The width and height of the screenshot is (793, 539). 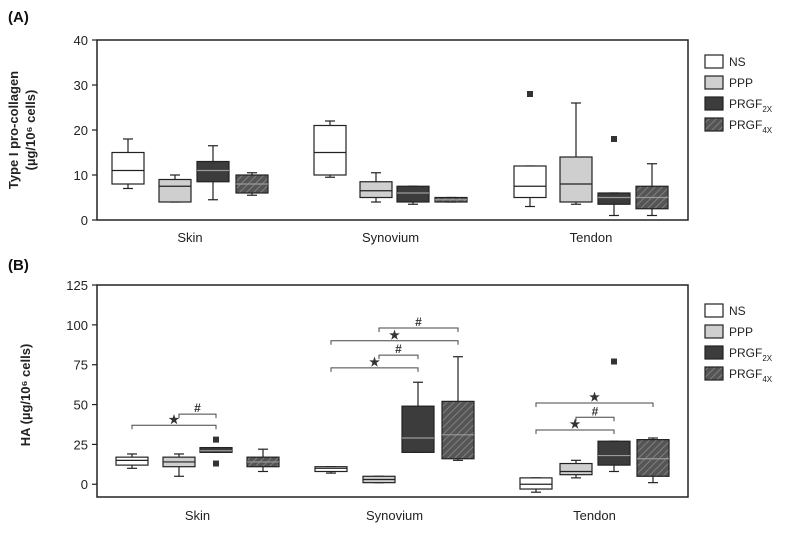 I want to click on y-tick-label: 20, so click(x=81, y=130).